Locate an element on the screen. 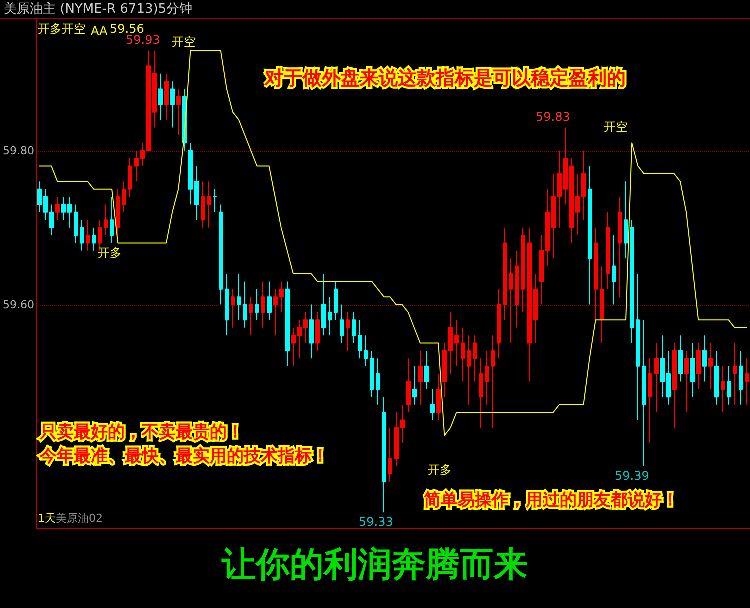 Image resolution: width=750 pixels, height=608 pixels. annotation: 只卖最好的，不卖最贵的！ is located at coordinates (141, 432).